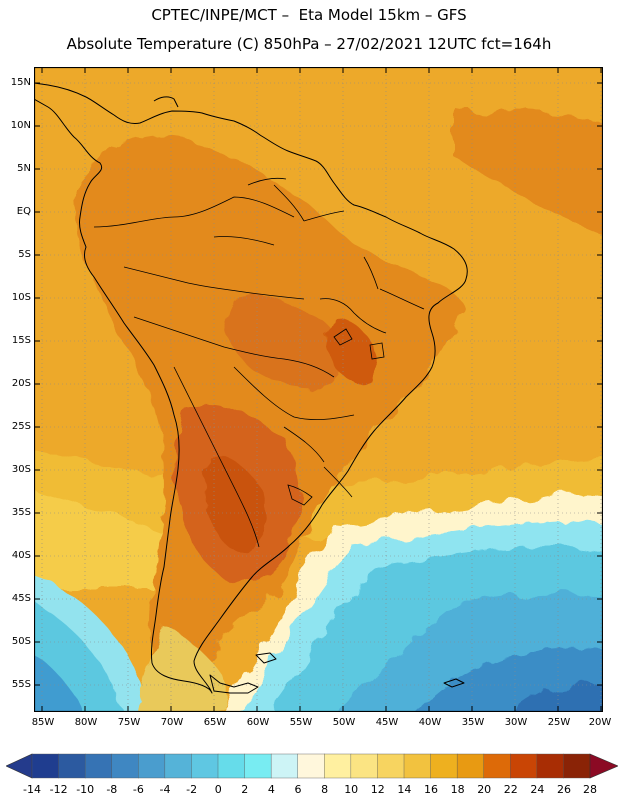 This screenshot has width=618, height=800. What do you see at coordinates (344, 722) in the screenshot?
I see `lon-label-50w: 50W` at bounding box center [344, 722].